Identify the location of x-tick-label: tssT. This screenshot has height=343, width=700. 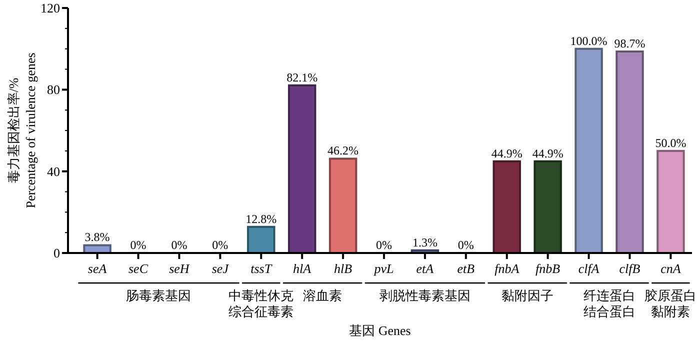
(261, 268).